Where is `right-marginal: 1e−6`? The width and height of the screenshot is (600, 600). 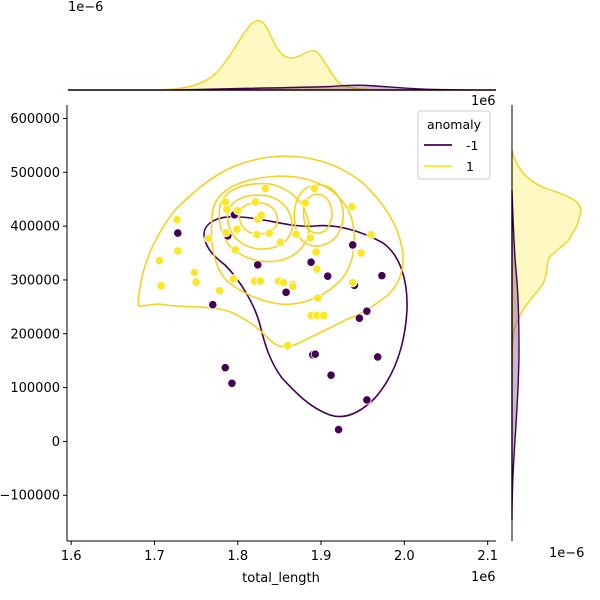
right-marginal: 1e−6 is located at coordinates (547, 333).